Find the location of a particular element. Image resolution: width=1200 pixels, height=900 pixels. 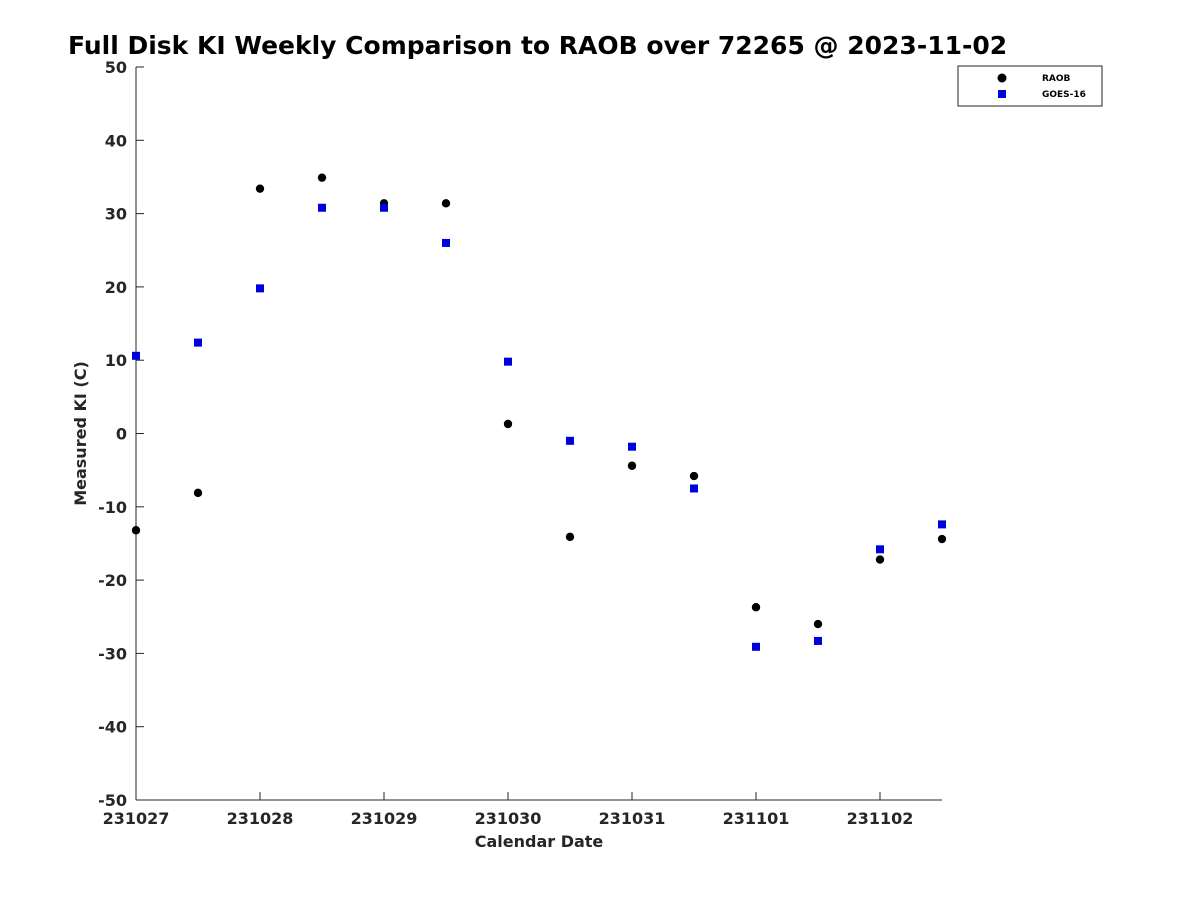

y-tick-label: -20 is located at coordinates (112, 580).